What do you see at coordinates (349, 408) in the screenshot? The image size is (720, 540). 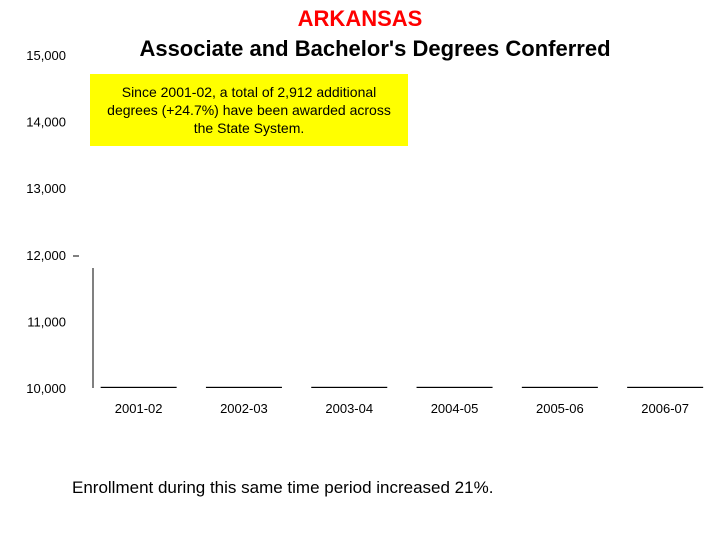 I see `x-tick-label: 2003-04` at bounding box center [349, 408].